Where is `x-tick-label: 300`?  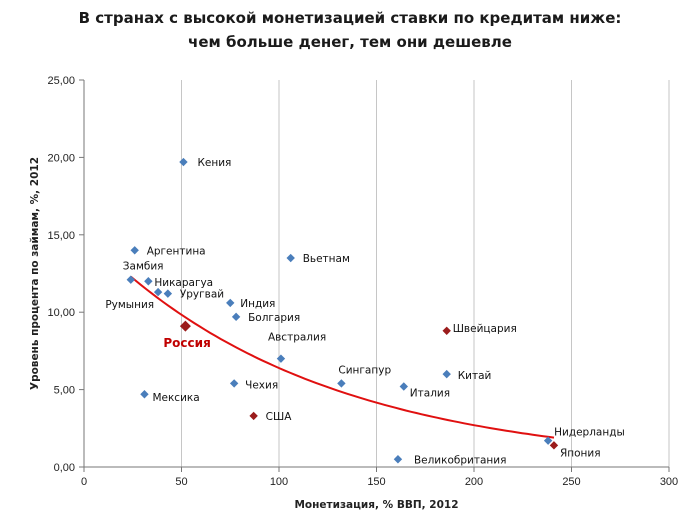
x-tick-label: 300 is located at coordinates (669, 482).